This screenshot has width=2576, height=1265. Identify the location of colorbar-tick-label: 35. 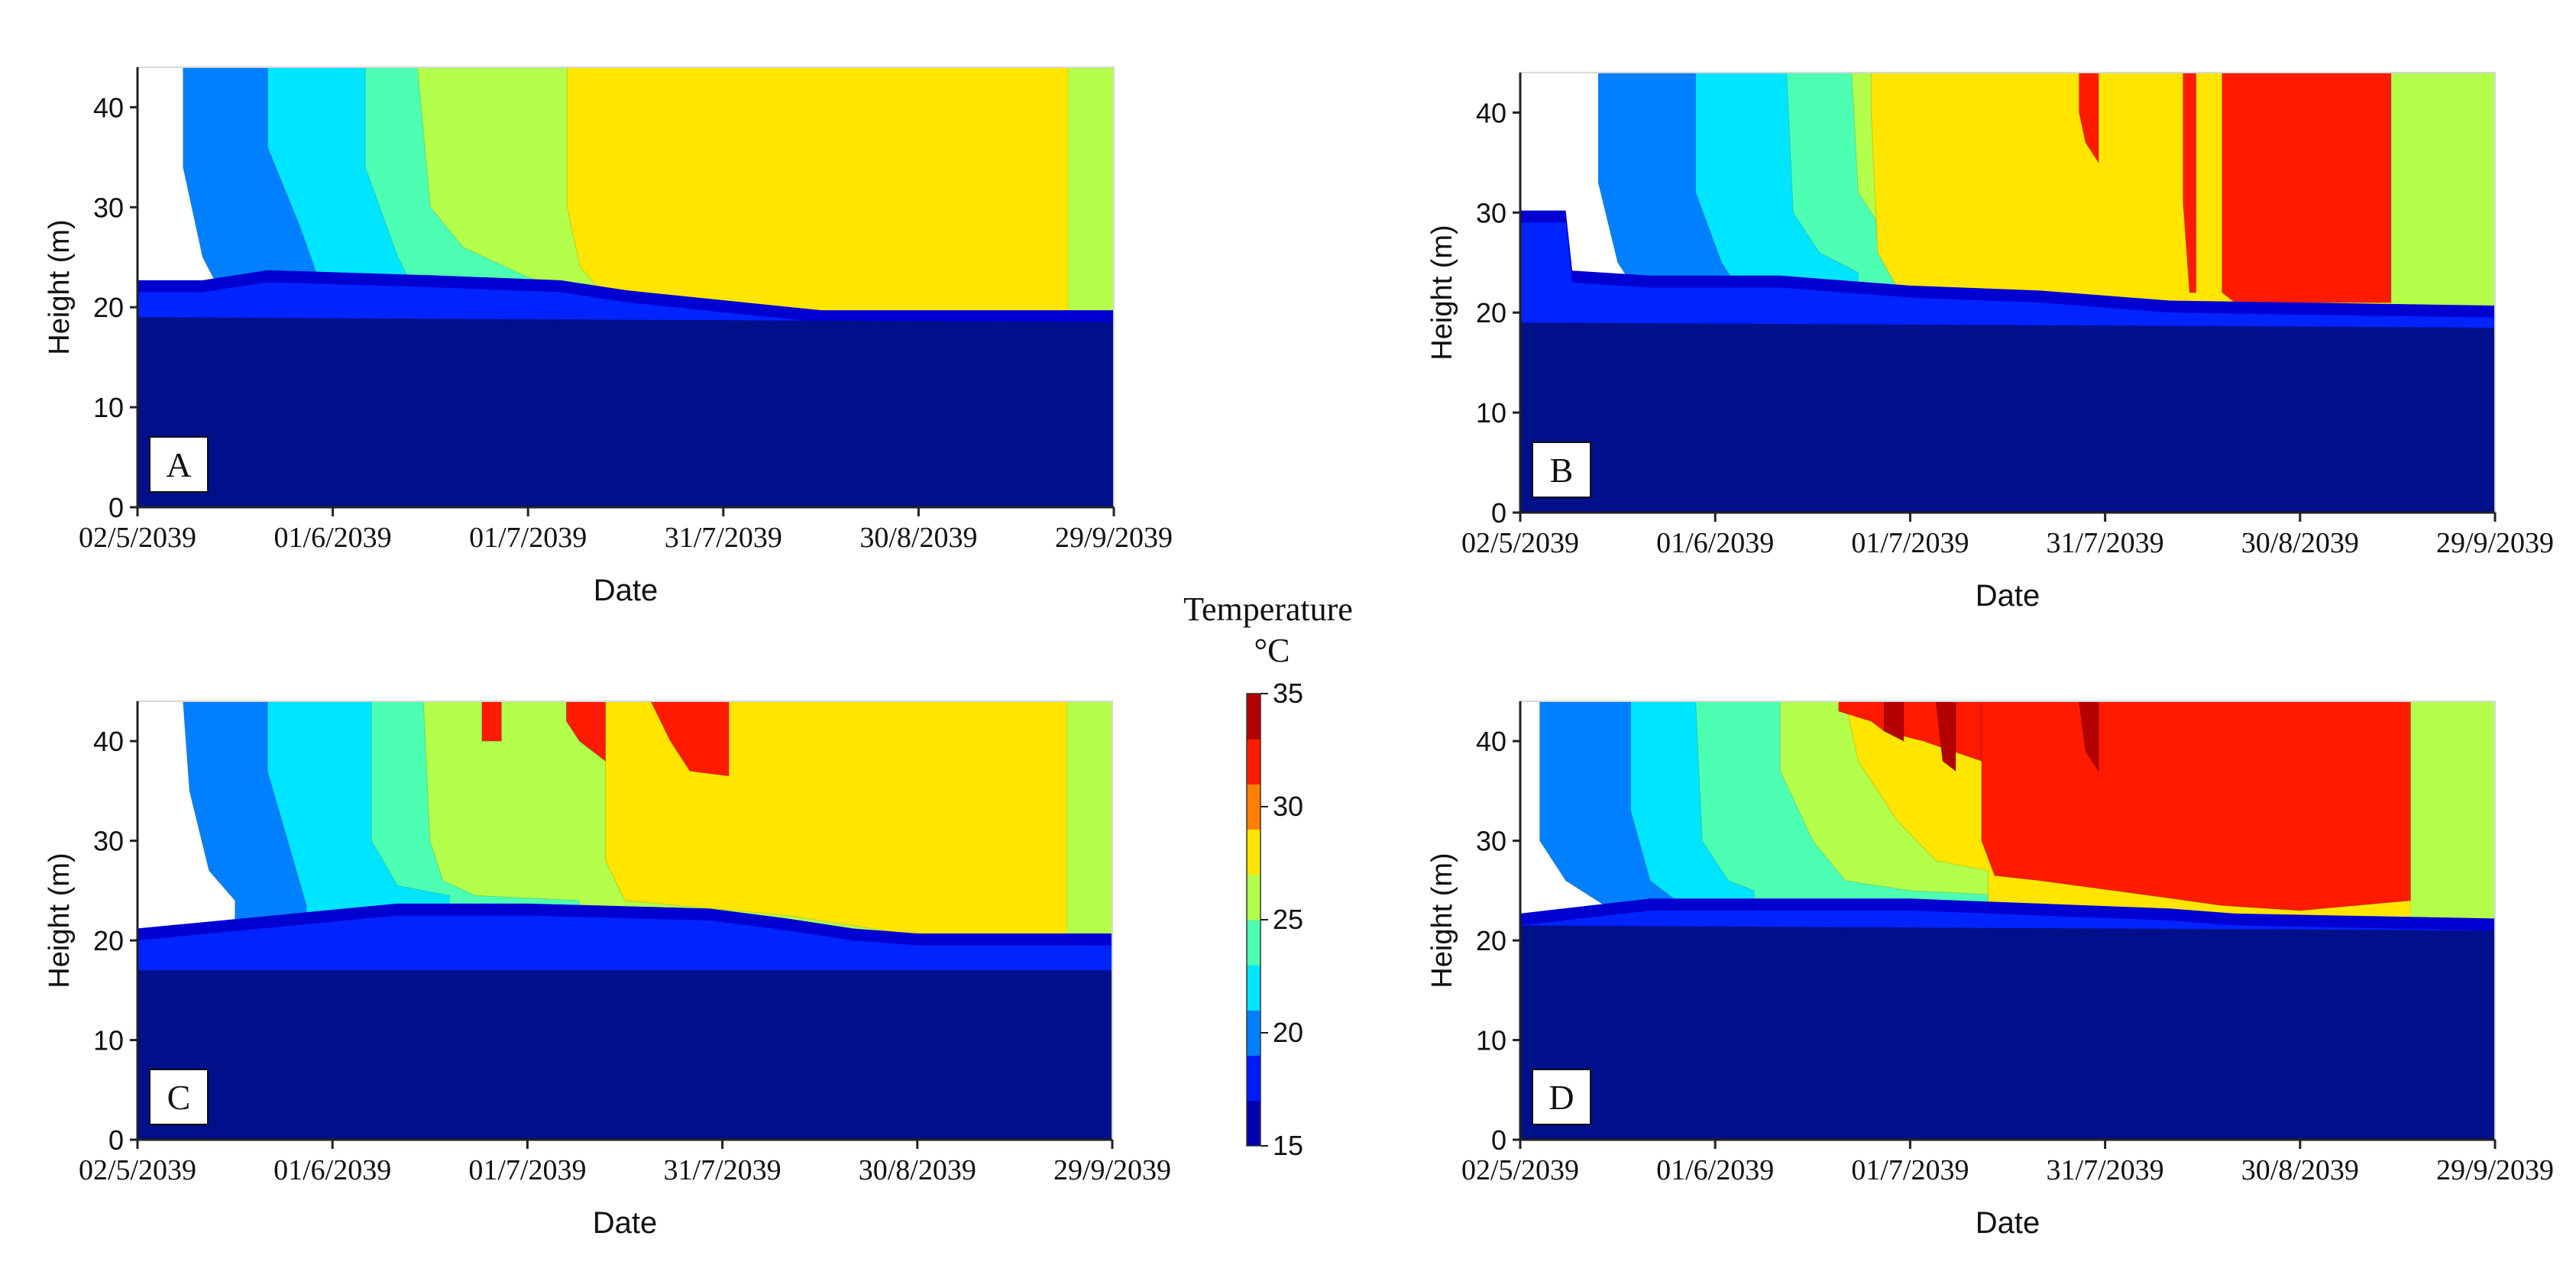
(1288, 693).